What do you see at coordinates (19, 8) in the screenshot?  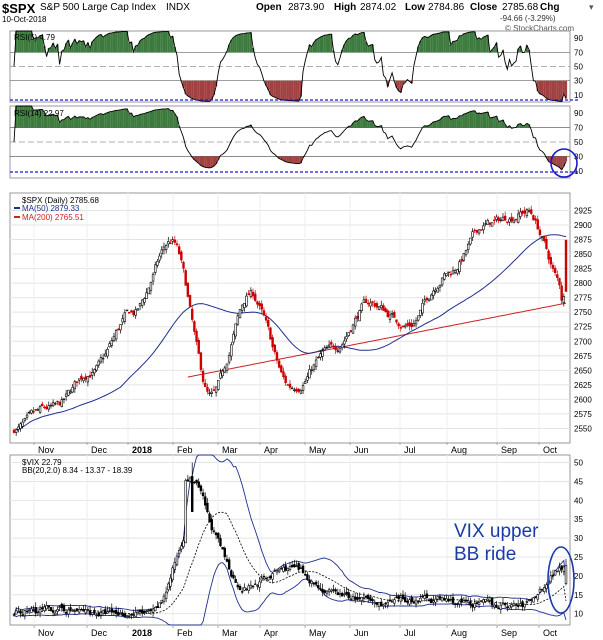 I see `symbol: $SPX` at bounding box center [19, 8].